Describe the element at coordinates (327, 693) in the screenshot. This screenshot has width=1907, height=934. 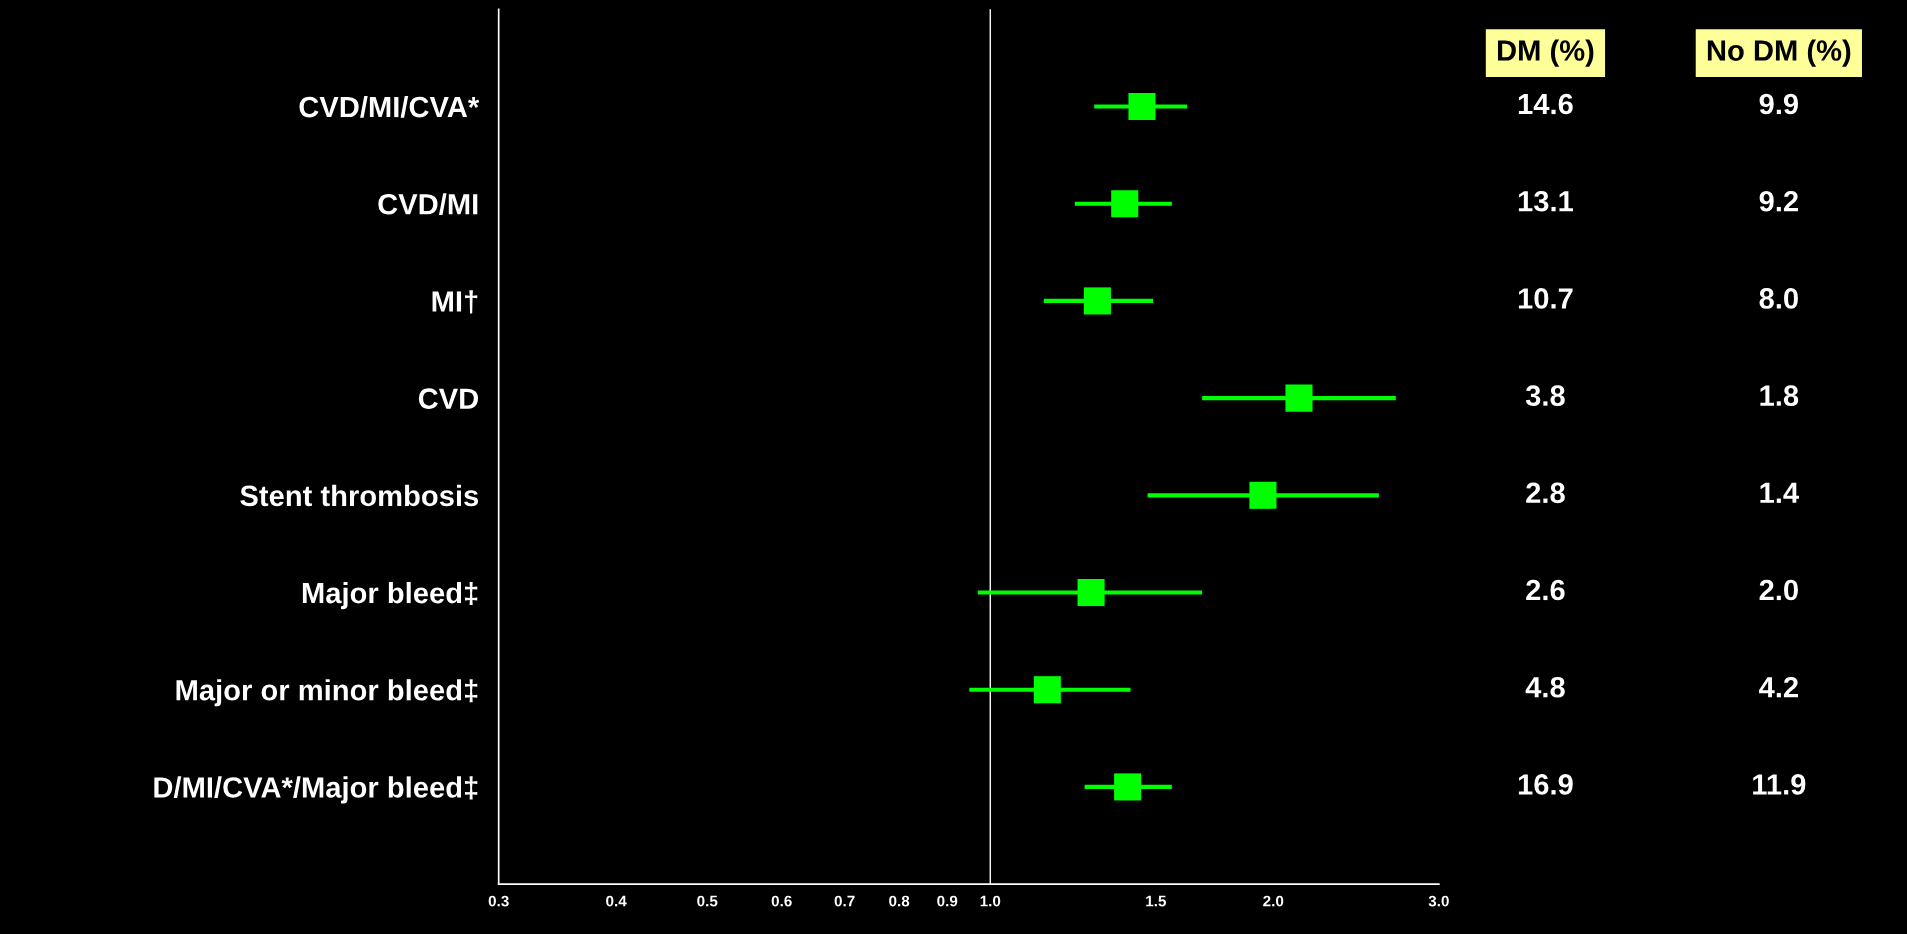
I see `y-tick-label: Major or minor bleed‡` at that location.